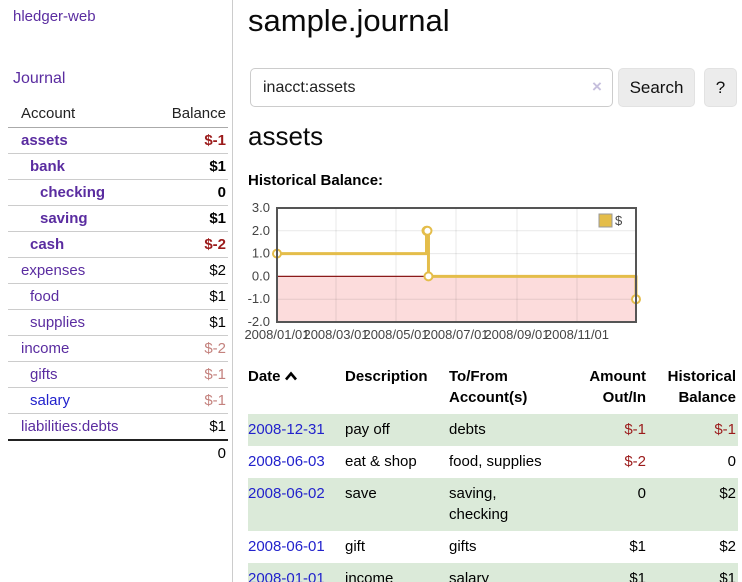  I want to click on svg-text: 2008/05/01, so click(395, 334).